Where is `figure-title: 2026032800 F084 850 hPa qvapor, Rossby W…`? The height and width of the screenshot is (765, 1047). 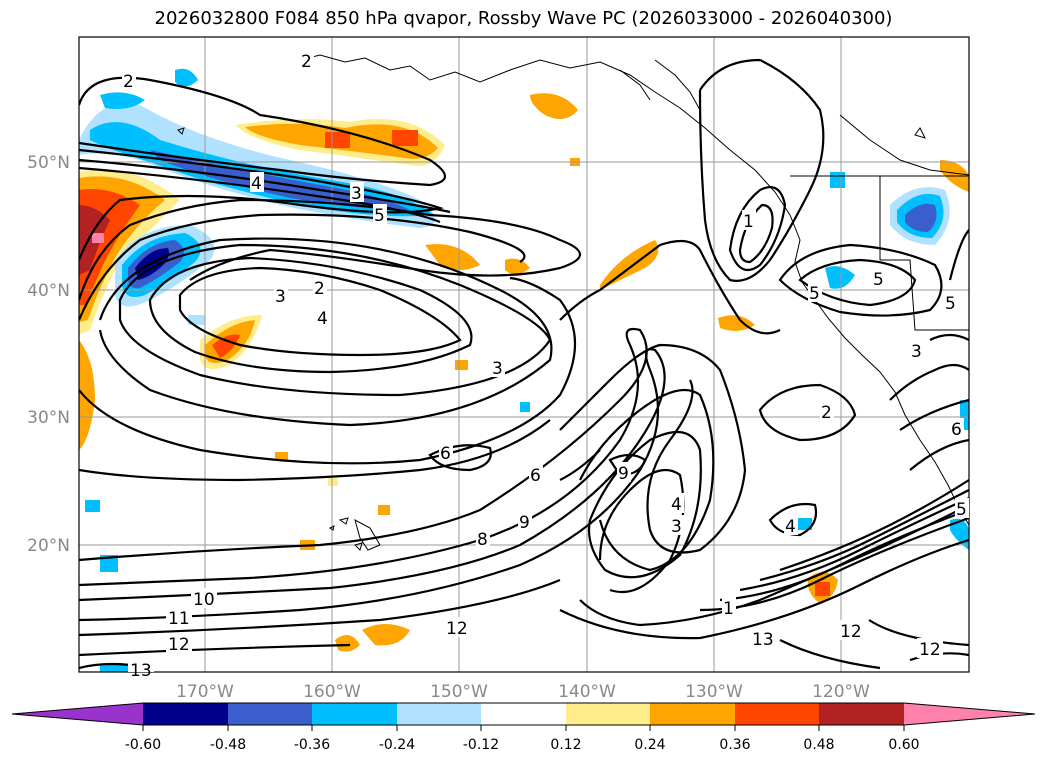
figure-title: 2026032800 F084 850 hPa qvapor, Rossby W… is located at coordinates (523, 18).